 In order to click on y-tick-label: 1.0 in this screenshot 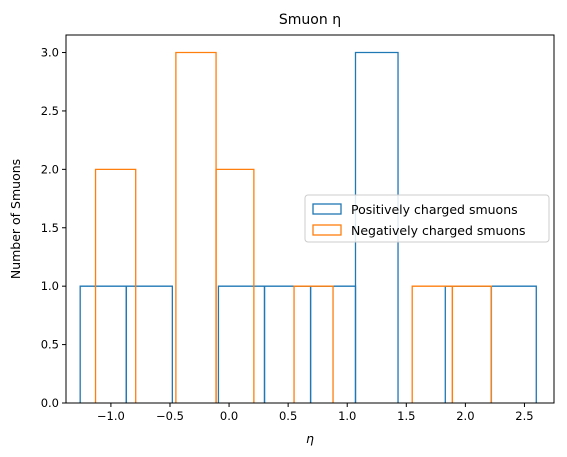, I will do `click(50, 286)`.